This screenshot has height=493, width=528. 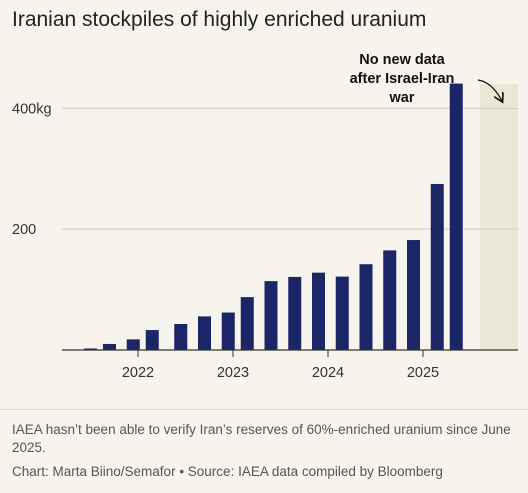 What do you see at coordinates (489, 90) in the screenshot?
I see `annotation-arrow` at bounding box center [489, 90].